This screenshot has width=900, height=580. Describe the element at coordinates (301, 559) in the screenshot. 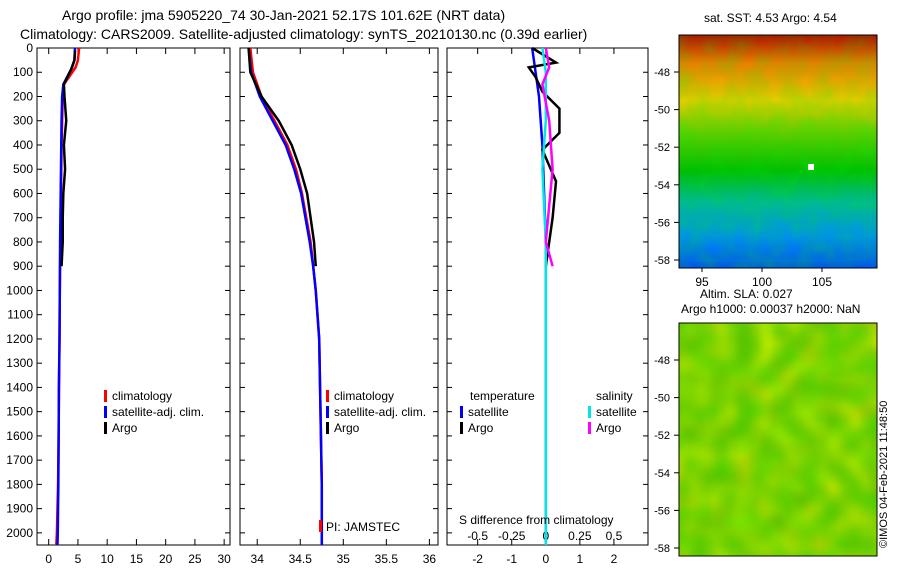

I see `x-tick-label: 34.5` at that location.